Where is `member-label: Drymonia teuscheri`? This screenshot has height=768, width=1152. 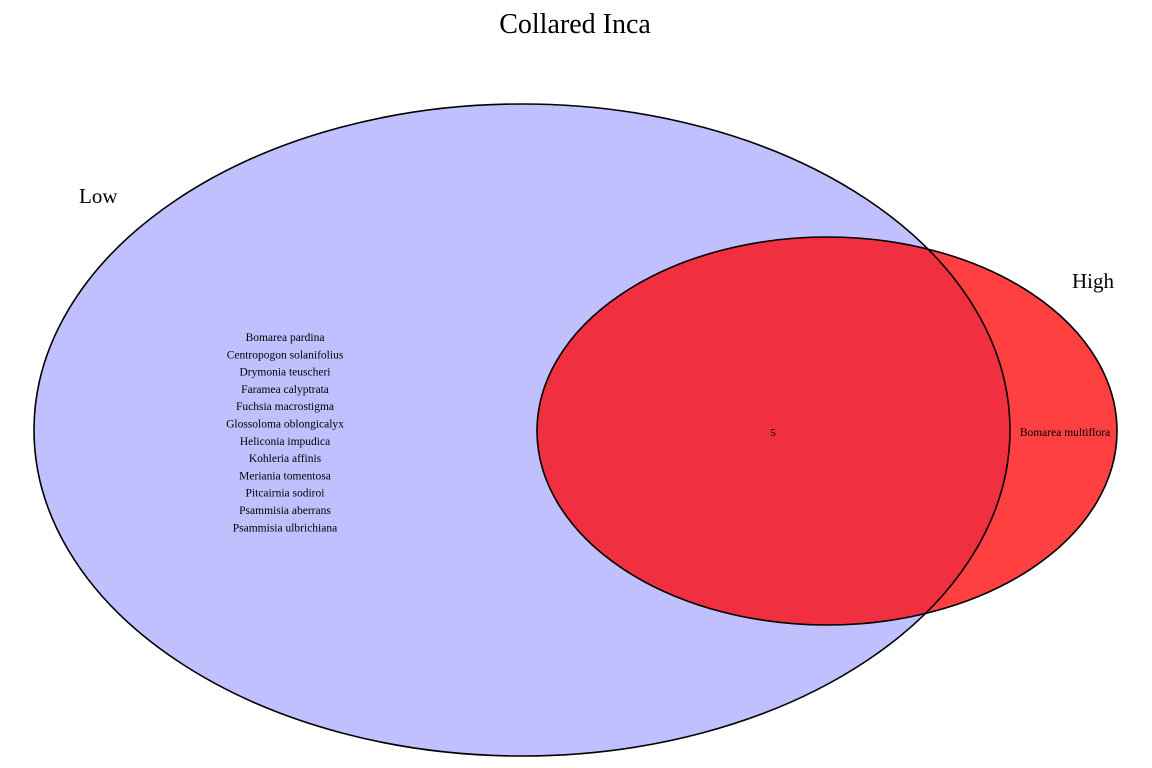
member-label: Drymonia teuscheri is located at coordinates (284, 373).